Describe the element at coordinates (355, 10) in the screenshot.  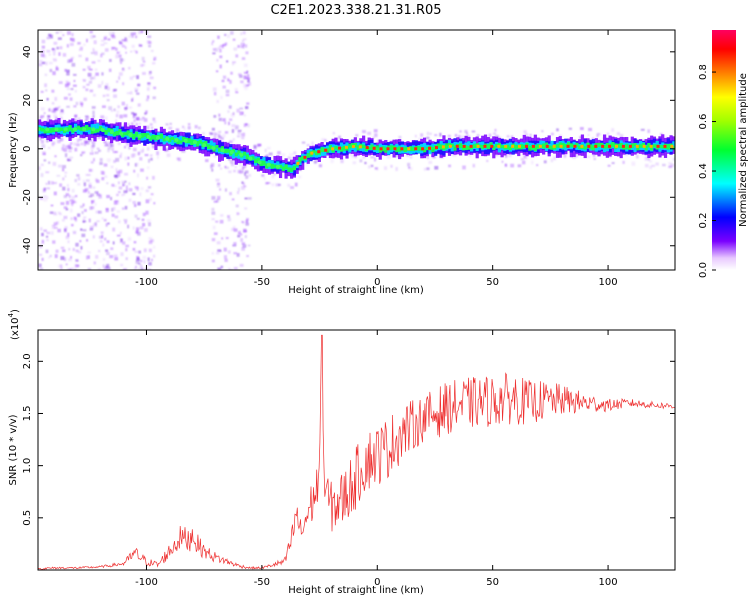
I see `figure-title: C2E1.2023.338.21.31.R05` at that location.